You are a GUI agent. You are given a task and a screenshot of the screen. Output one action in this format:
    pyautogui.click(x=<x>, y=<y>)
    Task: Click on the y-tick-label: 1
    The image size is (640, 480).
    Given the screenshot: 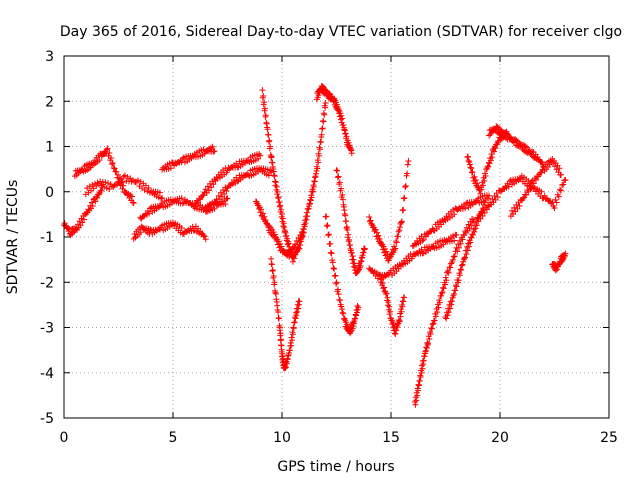 What is the action you would take?
    pyautogui.click(x=49, y=148)
    